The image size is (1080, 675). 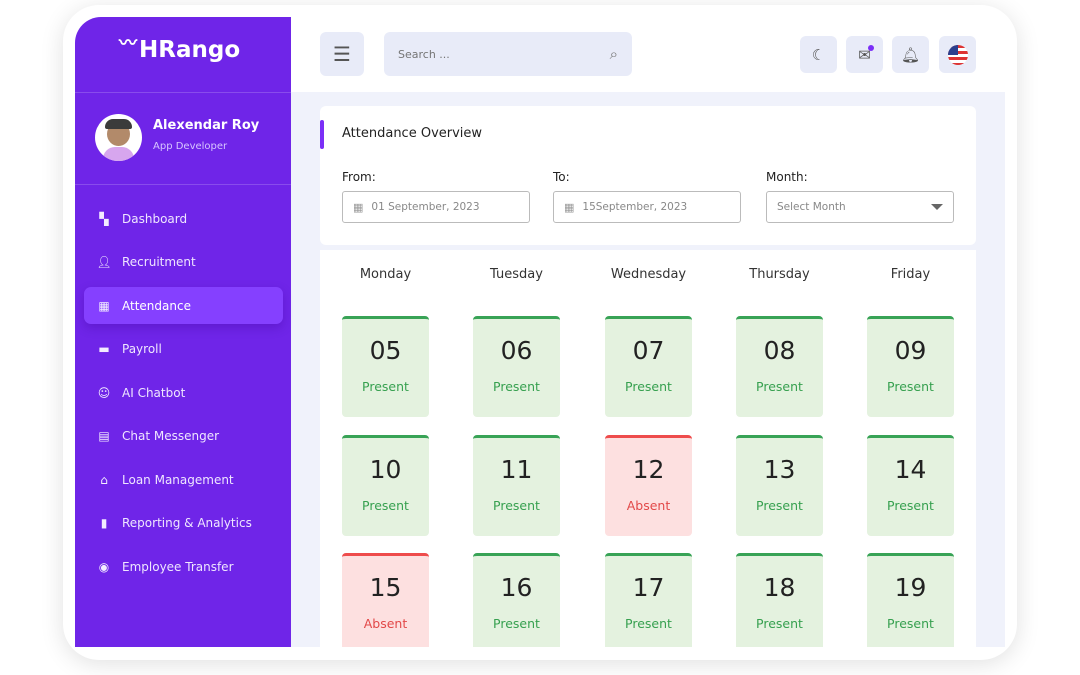 What do you see at coordinates (118, 137) in the screenshot?
I see `avatar` at bounding box center [118, 137].